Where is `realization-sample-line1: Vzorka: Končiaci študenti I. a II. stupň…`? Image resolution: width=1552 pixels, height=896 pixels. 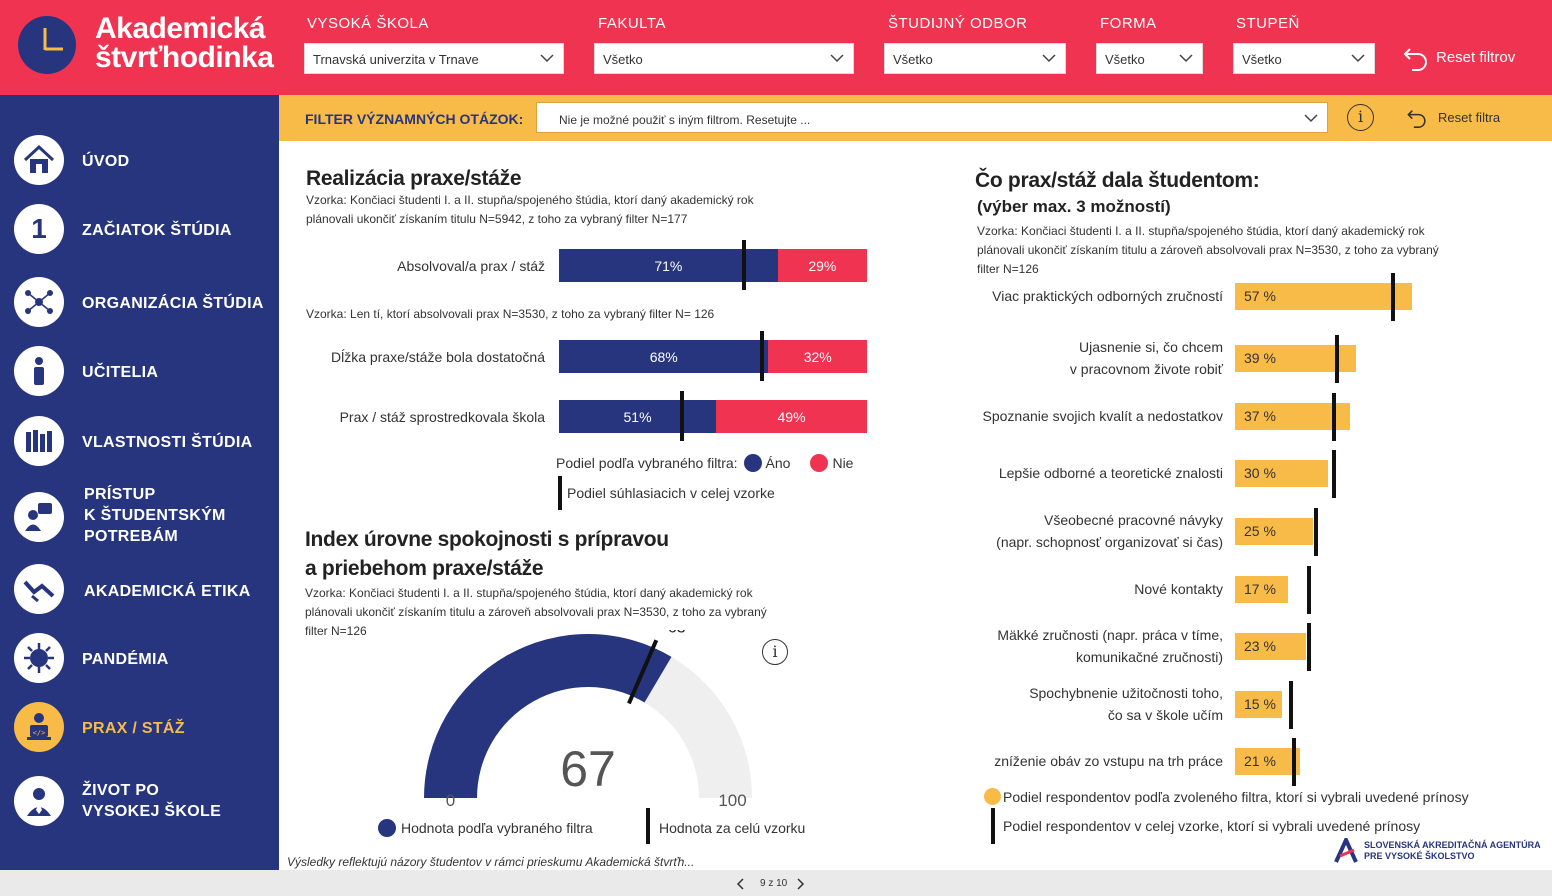
realization-sample-line1: Vzorka: Končiaci študenti I. a II. stupň… is located at coordinates (530, 200).